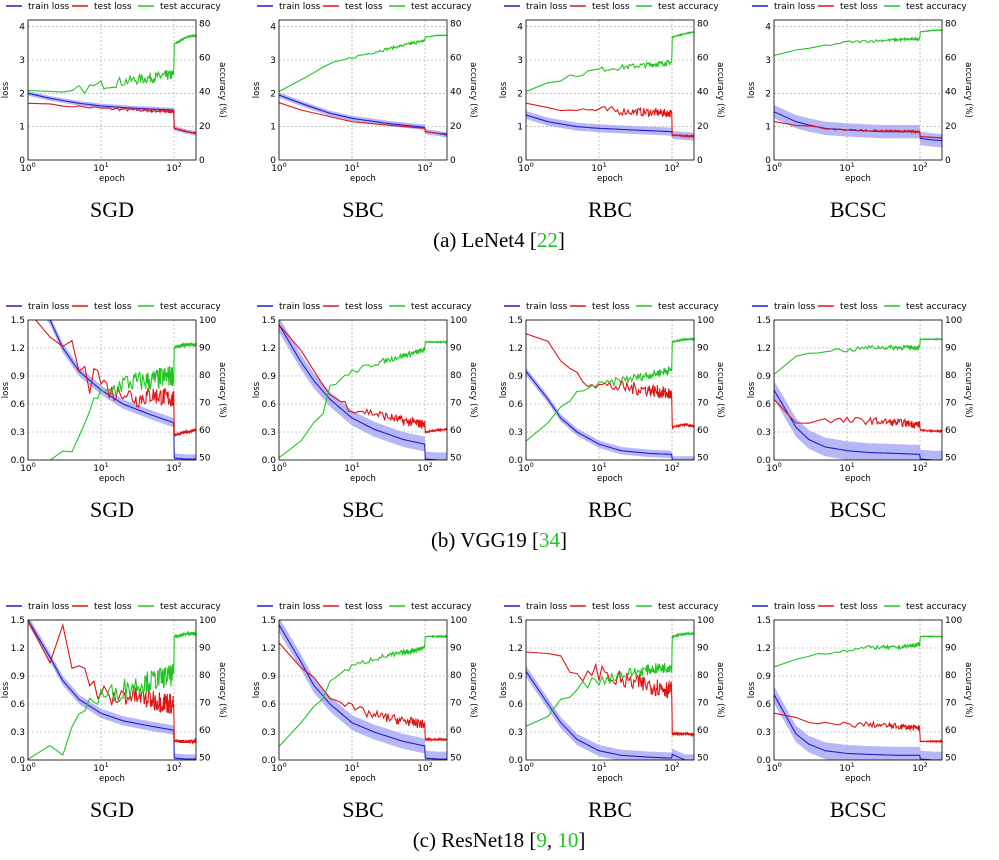 This screenshot has height=860, width=999. Describe the element at coordinates (18, 349) in the screenshot. I see `loss-tick-label: 1.2` at that location.